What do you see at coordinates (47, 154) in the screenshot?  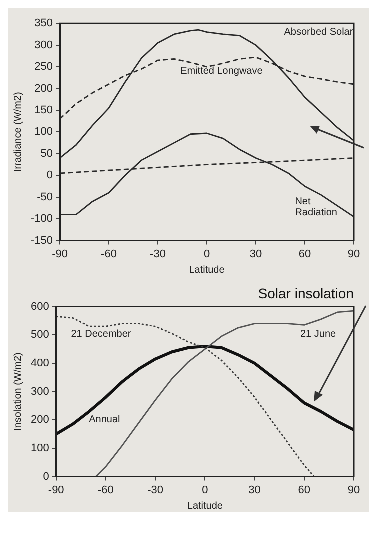 I see `y-tick-label: 50` at bounding box center [47, 154].